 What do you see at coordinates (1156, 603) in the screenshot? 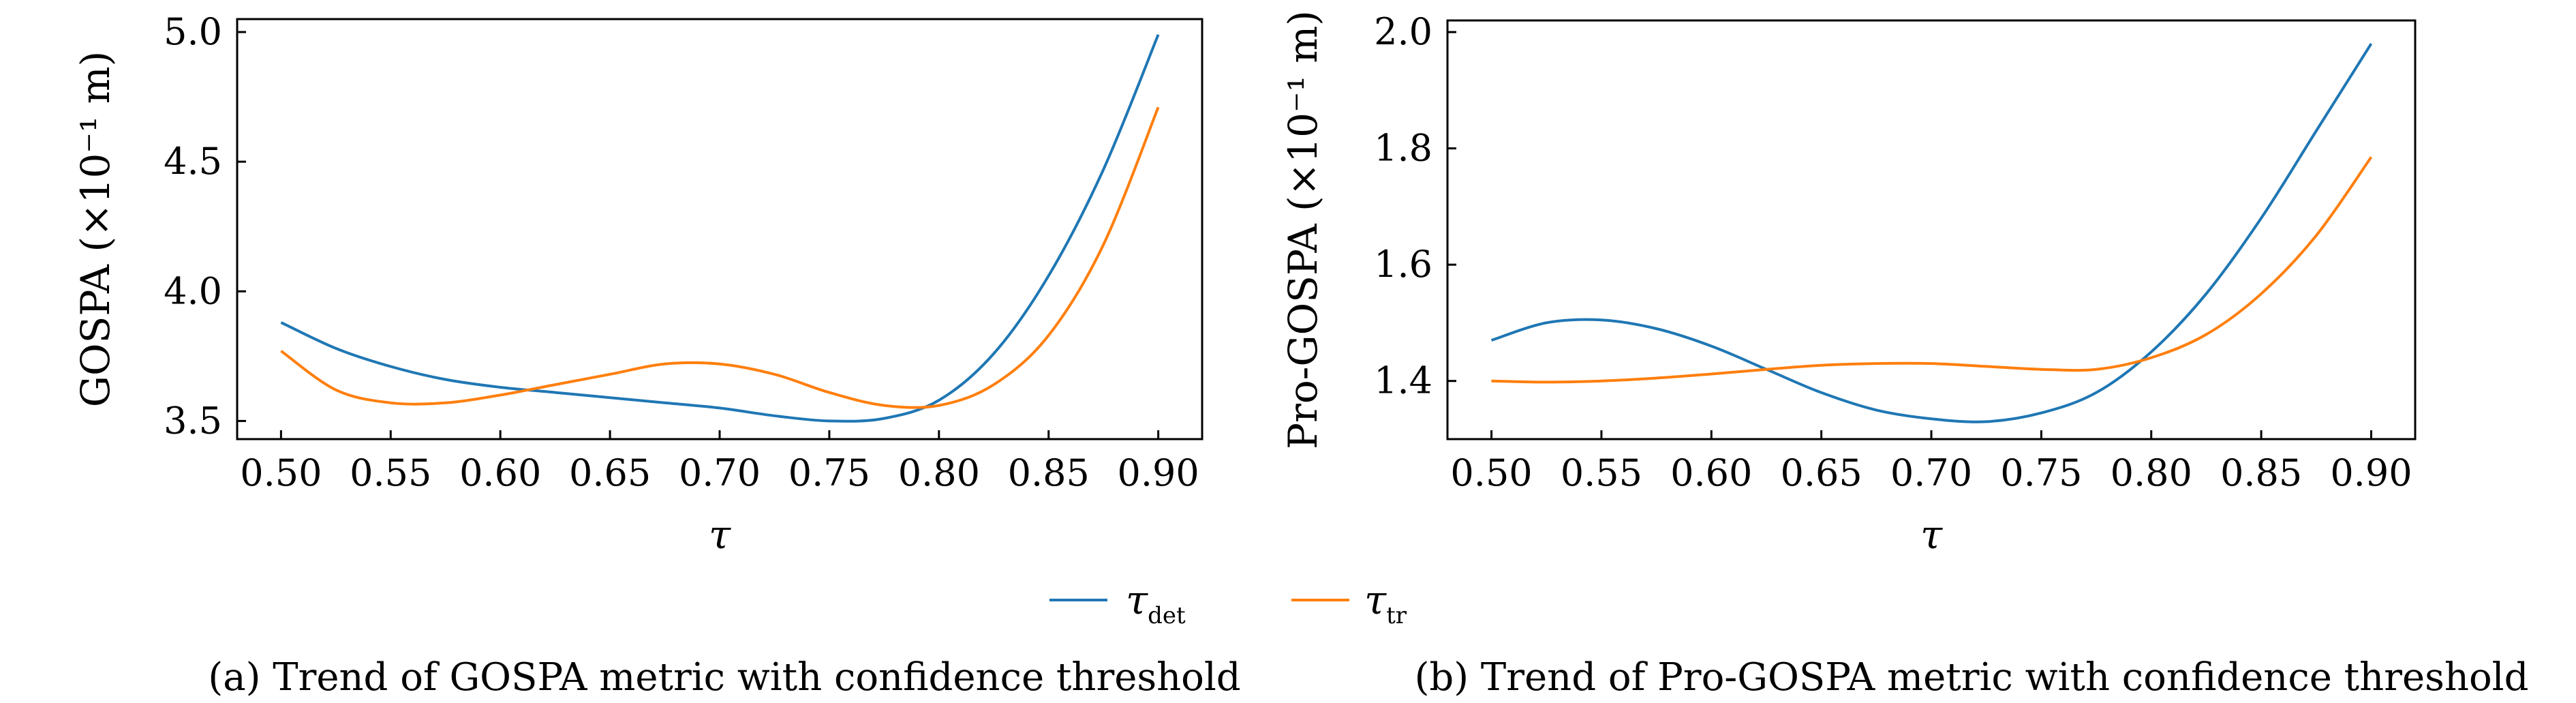
I see `legend-label-tau-det: τdet` at bounding box center [1156, 603].